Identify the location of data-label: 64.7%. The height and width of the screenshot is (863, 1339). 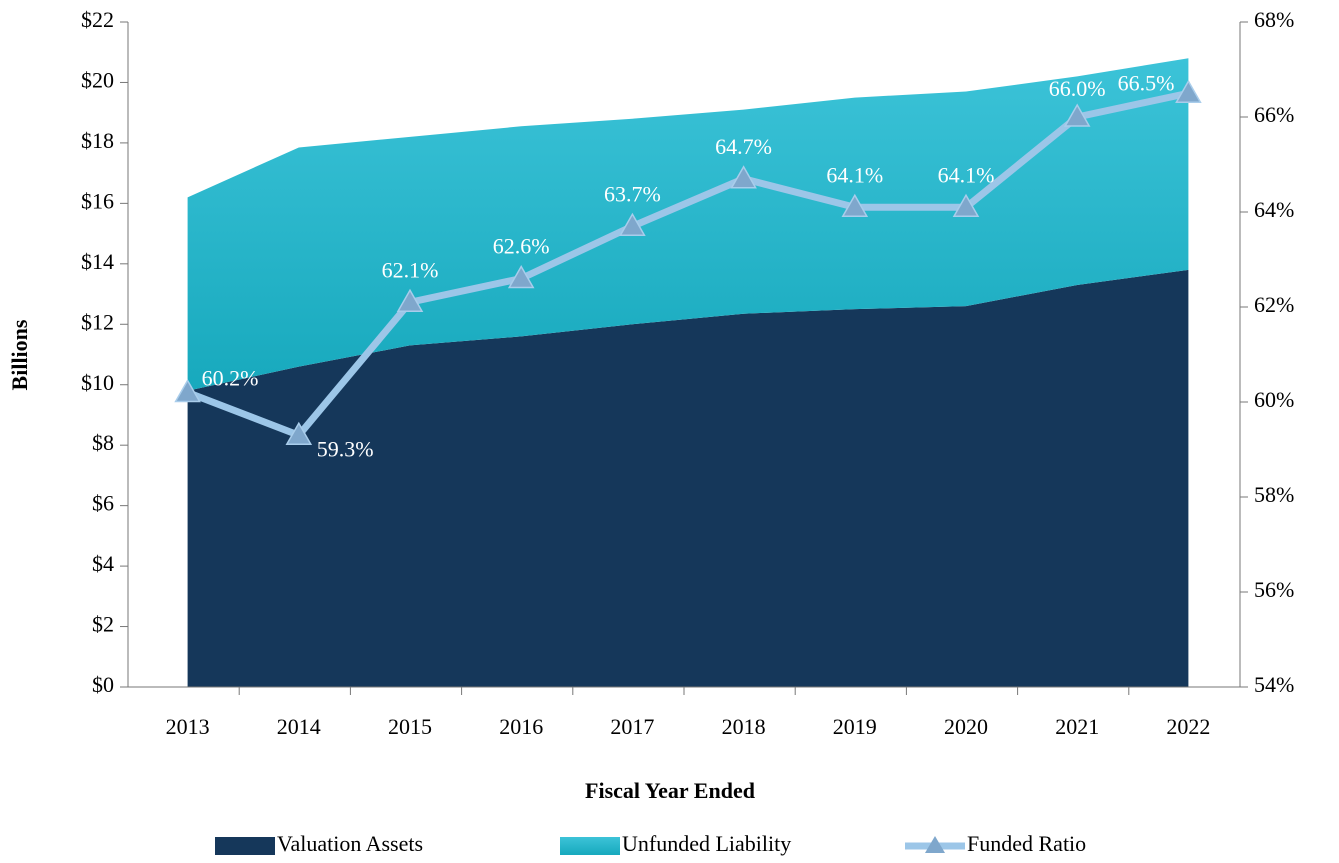
(743, 146).